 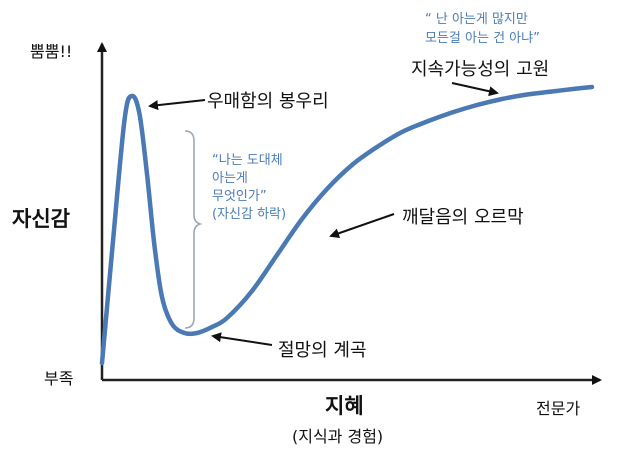 What do you see at coordinates (268, 101) in the screenshot?
I see `peak-label: 우매함의 봉우리` at bounding box center [268, 101].